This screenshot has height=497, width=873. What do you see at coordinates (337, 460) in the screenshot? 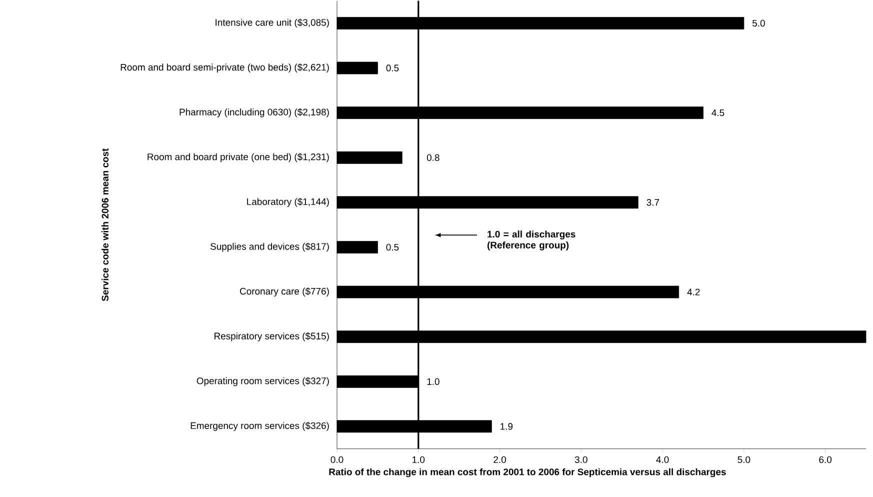
I see `x-tick-label: 0.0` at bounding box center [337, 460].